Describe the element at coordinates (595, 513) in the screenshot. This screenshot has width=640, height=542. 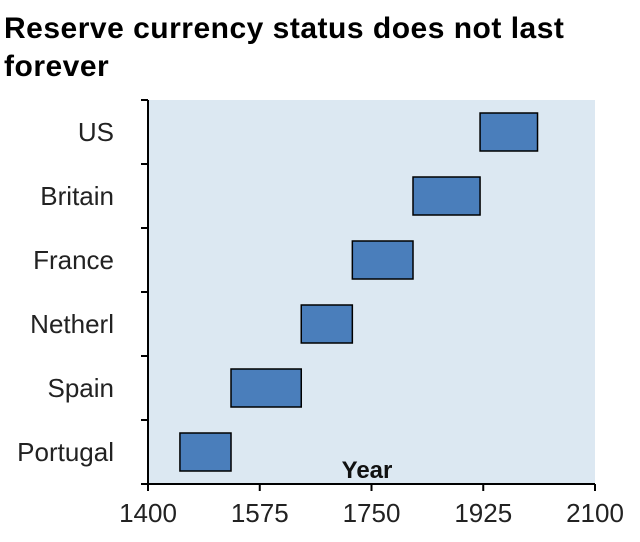
I see `x-tick-label: 2100` at that location.